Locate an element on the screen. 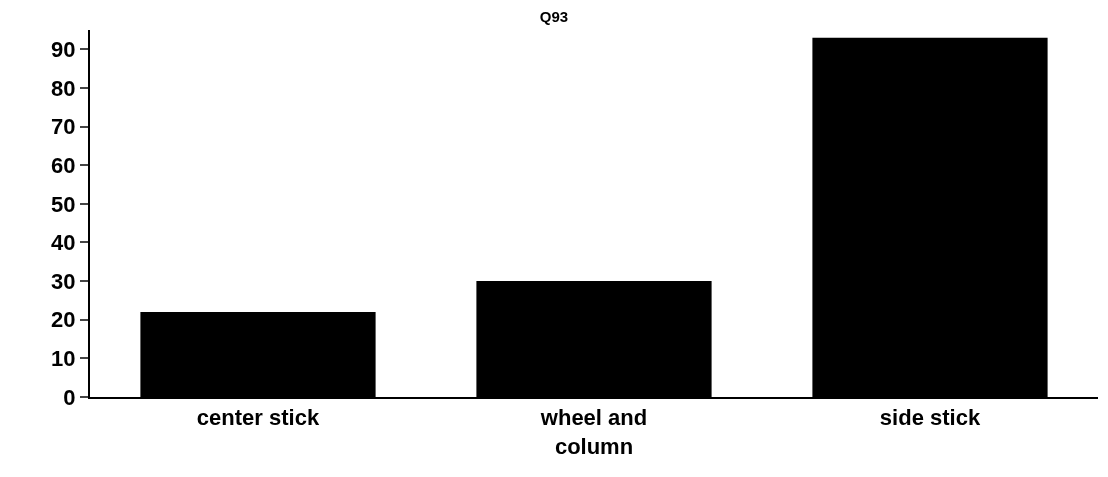 This screenshot has width=1108, height=477. y-tick-label: 90 is located at coordinates (63, 50).